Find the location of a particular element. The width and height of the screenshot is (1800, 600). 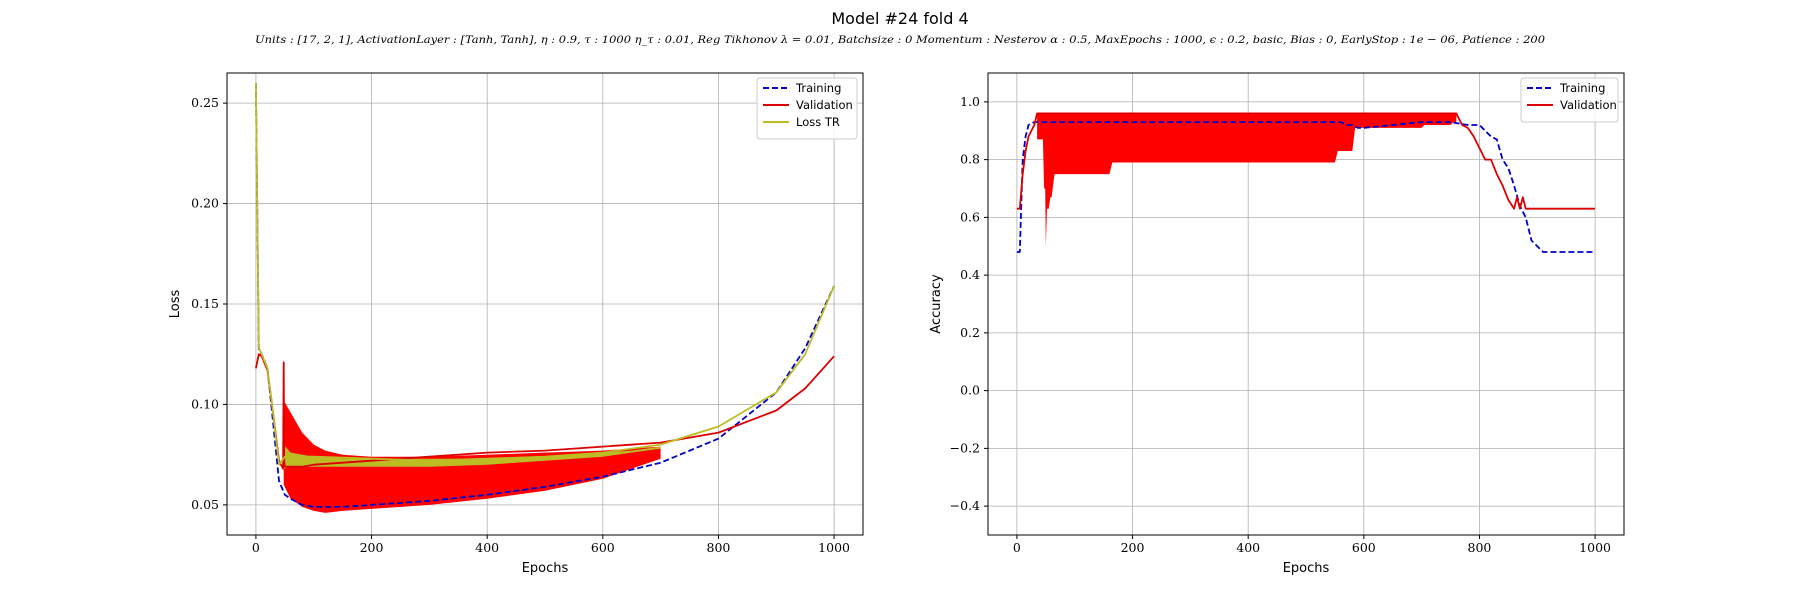

accuracy-y-axis-label: Accuracy is located at coordinates (936, 304).